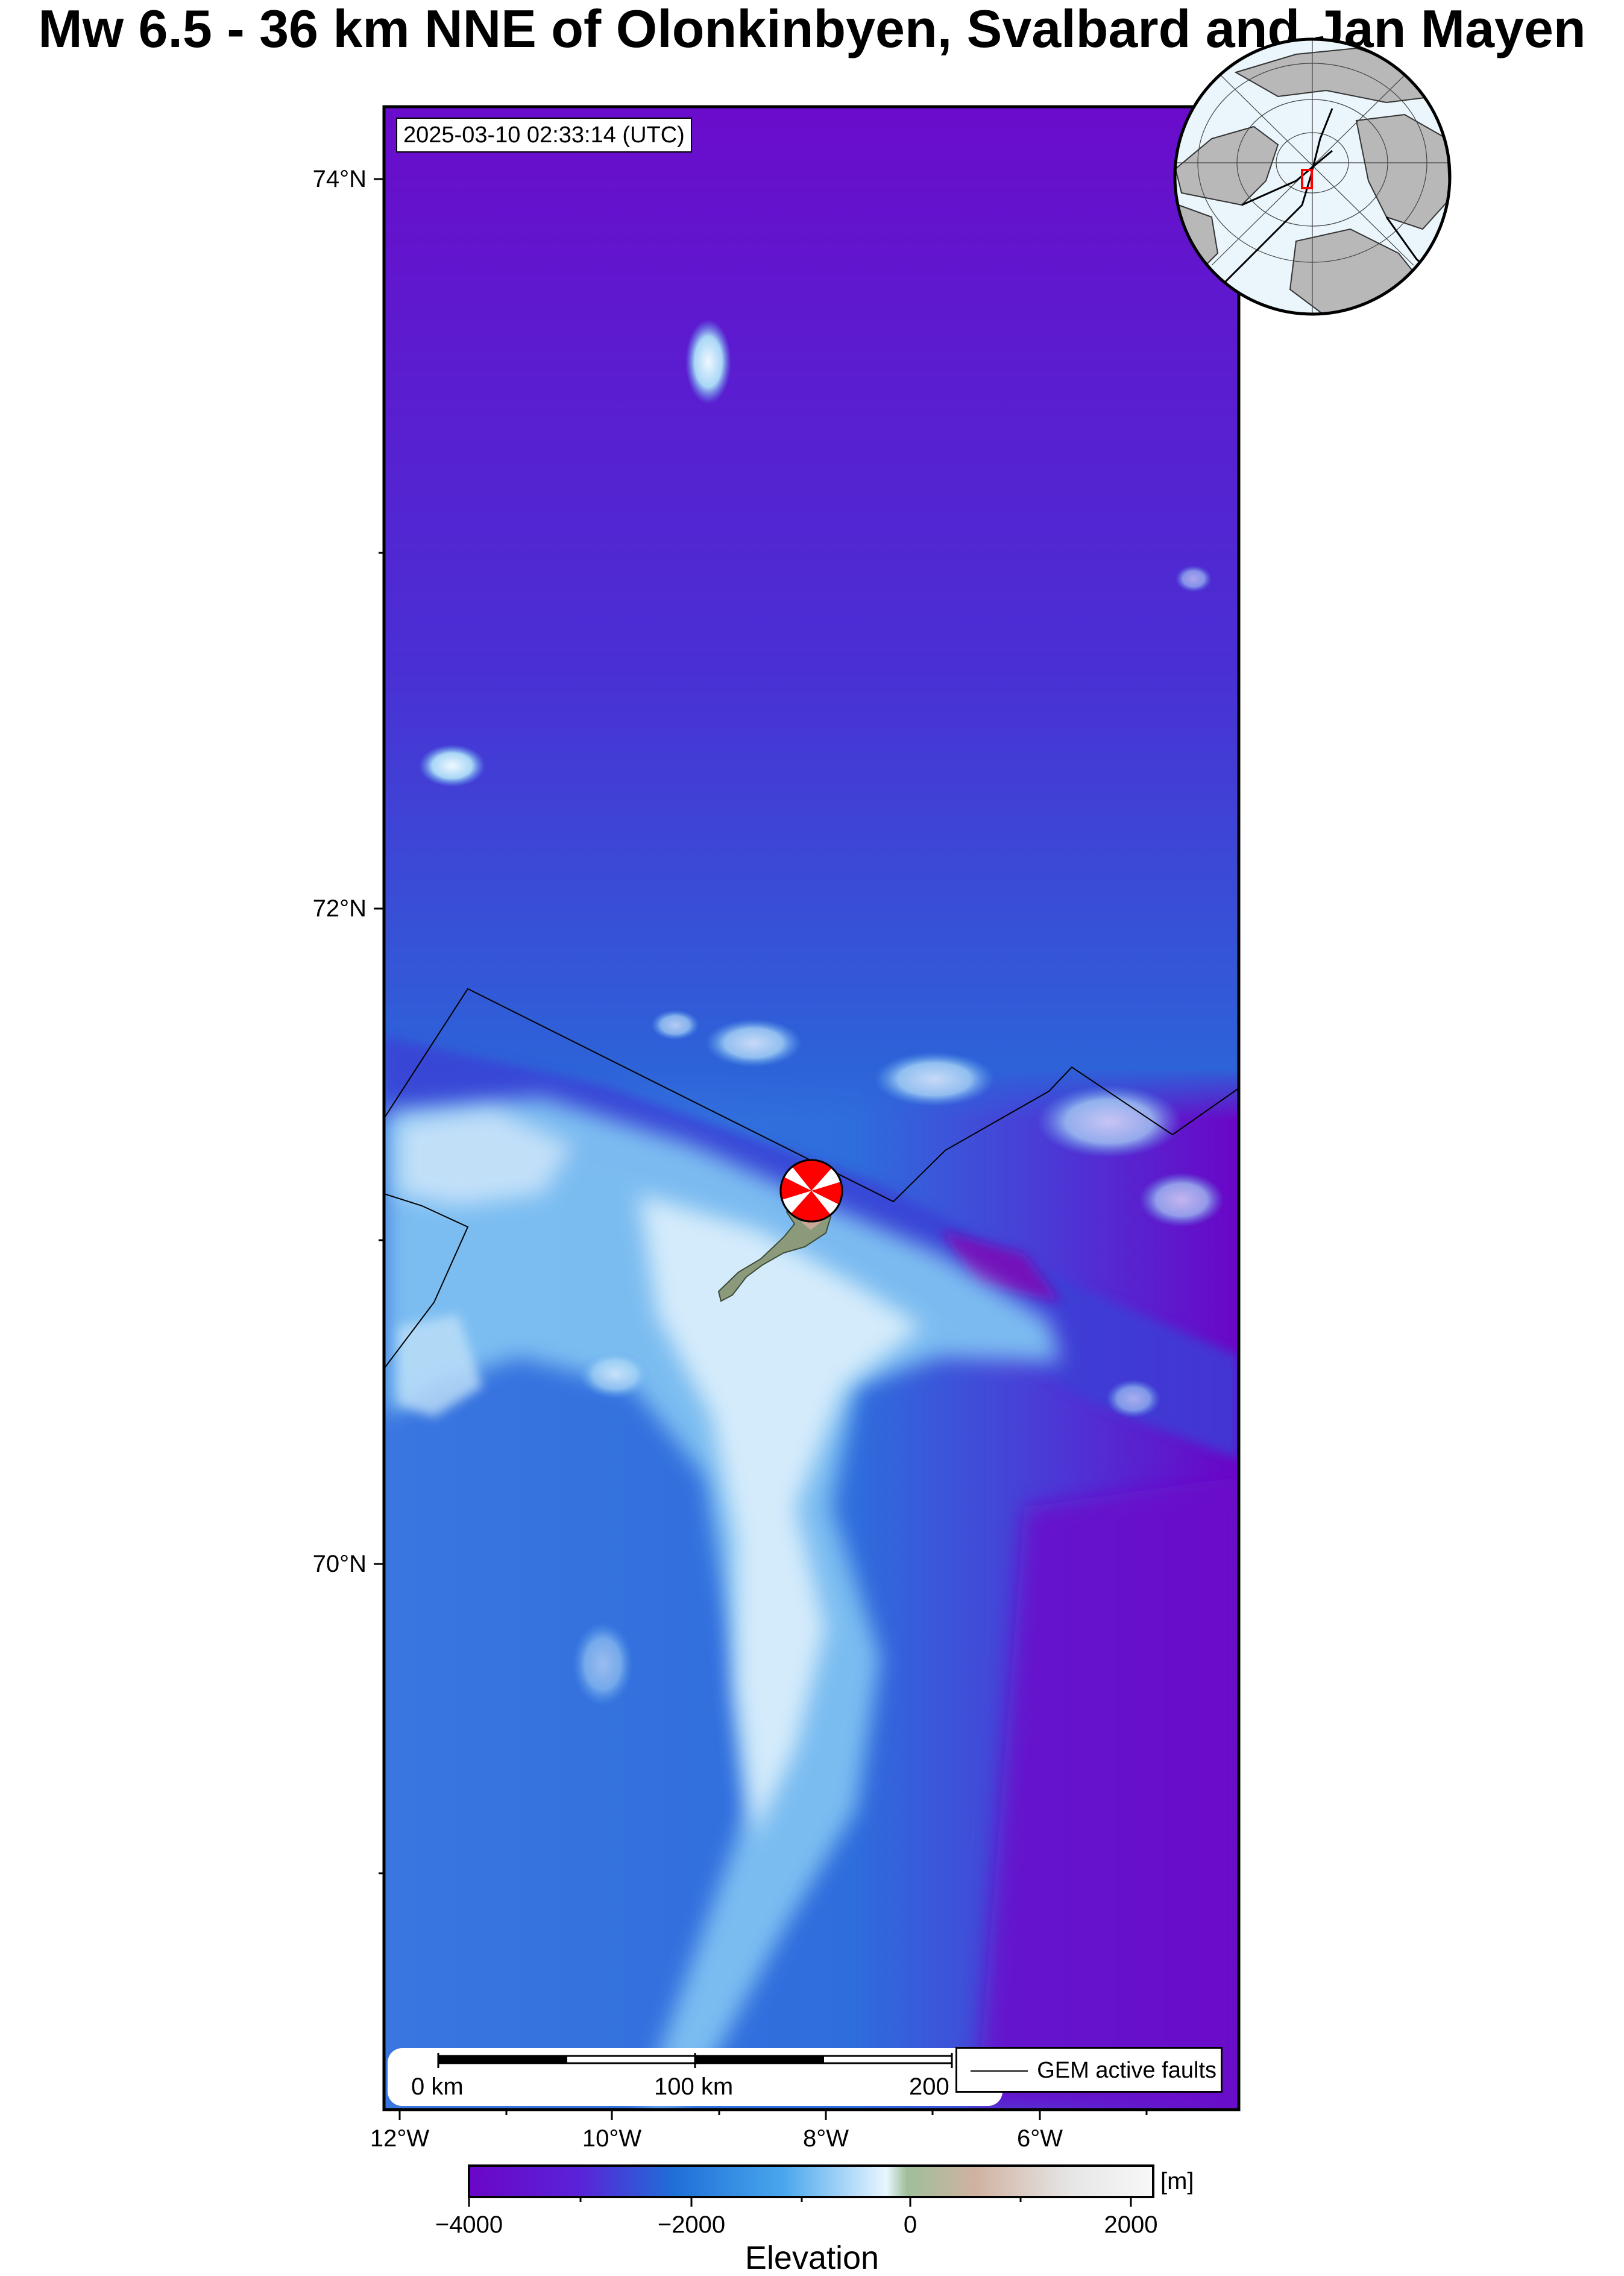  Describe the element at coordinates (812, 2258) in the screenshot. I see `colorbar-title: Elevation` at that location.